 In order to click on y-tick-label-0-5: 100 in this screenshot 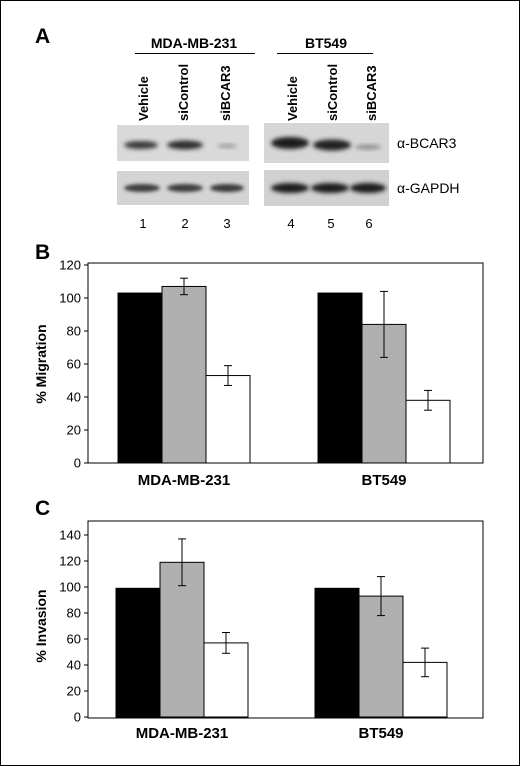, I will do `click(70, 298)`.